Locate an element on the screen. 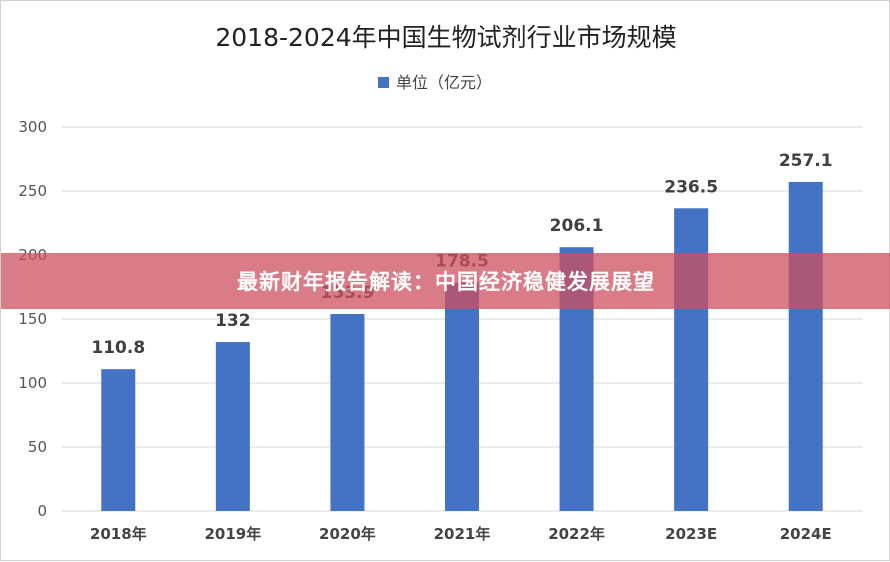 The width and height of the screenshot is (890, 562). y-tick-label: 300 is located at coordinates (32, 127).